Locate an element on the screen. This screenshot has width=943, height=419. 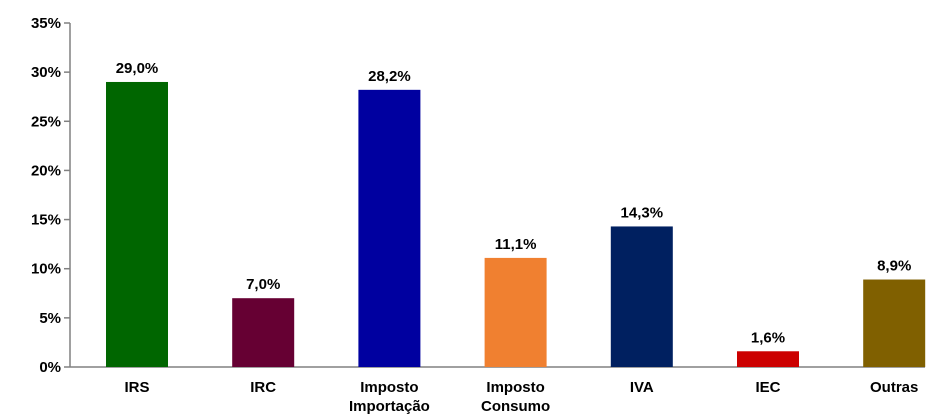
data-label: 11,1% is located at coordinates (516, 244).